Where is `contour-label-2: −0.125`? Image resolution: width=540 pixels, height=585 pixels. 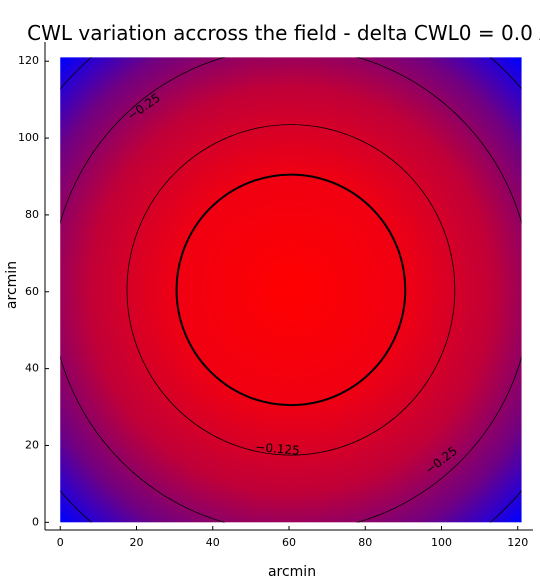 contour-label-2: −0.125 is located at coordinates (277, 449).